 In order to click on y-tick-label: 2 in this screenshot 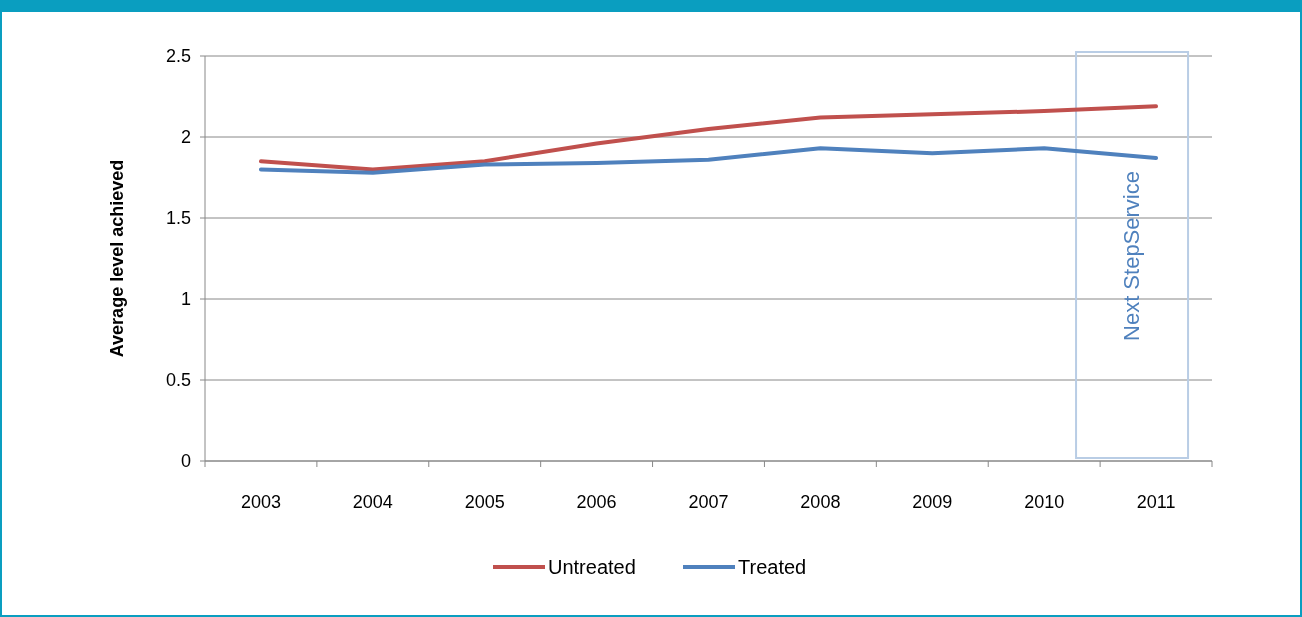, I will do `click(185, 137)`.